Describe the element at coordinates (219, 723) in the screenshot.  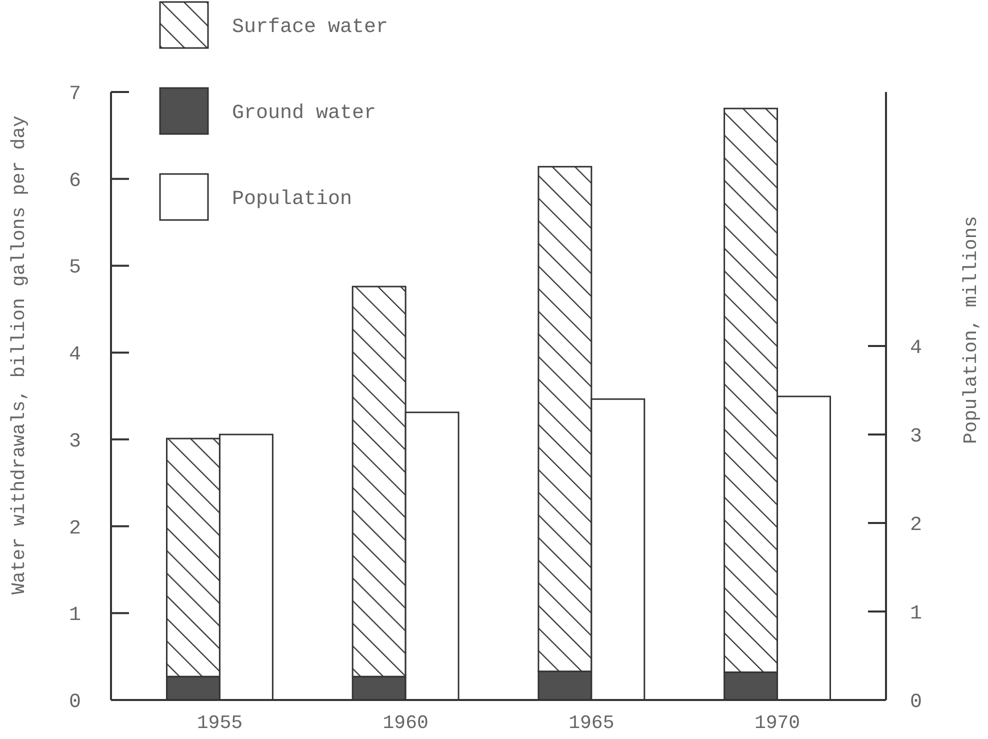
I see `x-tick-label: 1955` at that location.